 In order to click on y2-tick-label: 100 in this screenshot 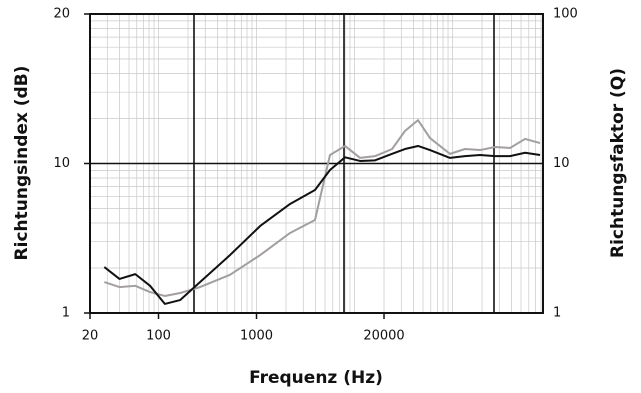, I will do `click(565, 14)`.